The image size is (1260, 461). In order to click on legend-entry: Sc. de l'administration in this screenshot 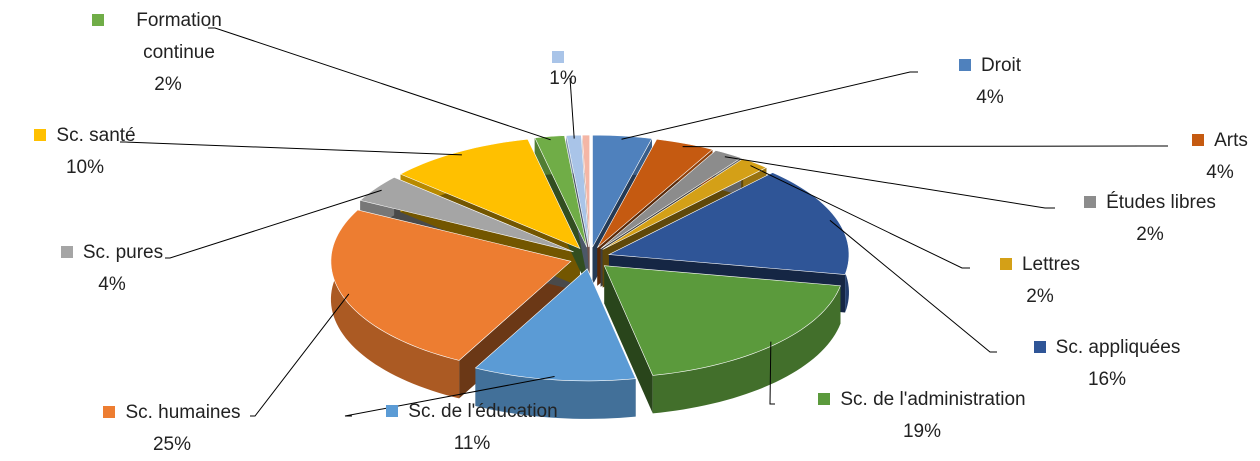, I will do `click(922, 400)`.